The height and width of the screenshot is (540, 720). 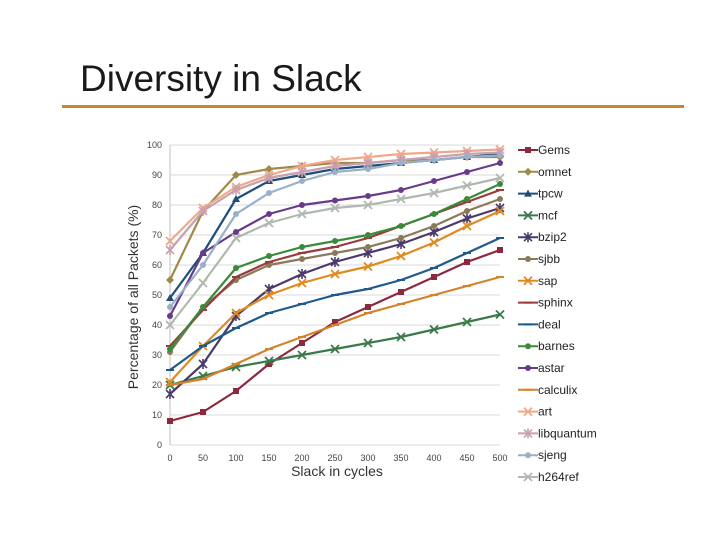 What do you see at coordinates (546, 346) in the screenshot?
I see `legend-item: barnes` at bounding box center [546, 346].